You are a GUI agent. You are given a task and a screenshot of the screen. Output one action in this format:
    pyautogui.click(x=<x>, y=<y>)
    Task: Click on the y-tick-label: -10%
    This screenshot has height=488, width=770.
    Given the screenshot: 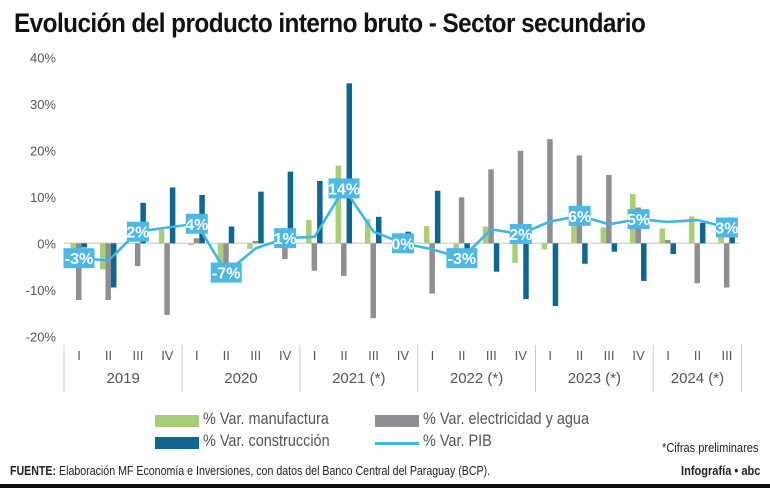 What is the action you would take?
    pyautogui.click(x=41, y=290)
    